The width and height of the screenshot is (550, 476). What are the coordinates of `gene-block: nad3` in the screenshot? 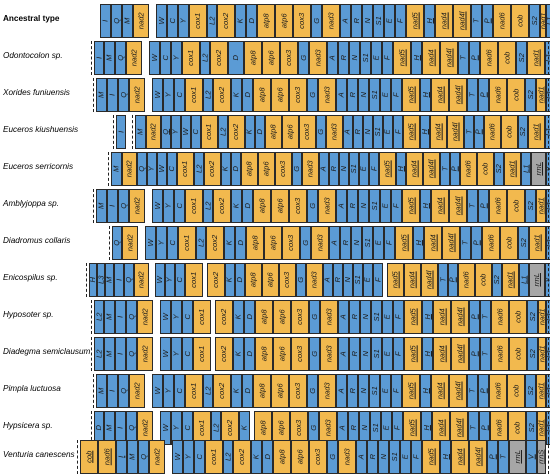 It's located at (331, 21).